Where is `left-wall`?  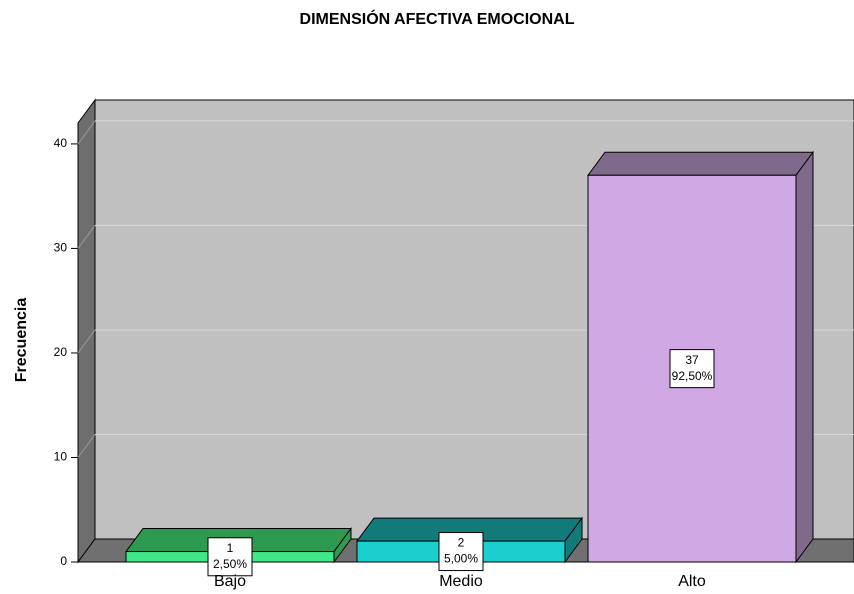
left-wall is located at coordinates (86, 331).